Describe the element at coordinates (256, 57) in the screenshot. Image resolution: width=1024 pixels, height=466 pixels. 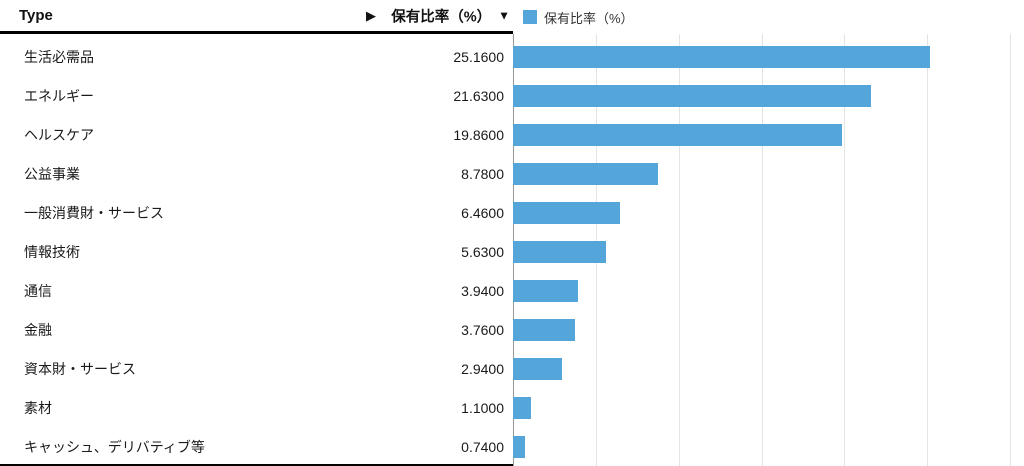
I see `row-label-cell: 生活必需品 25.1600` at that location.